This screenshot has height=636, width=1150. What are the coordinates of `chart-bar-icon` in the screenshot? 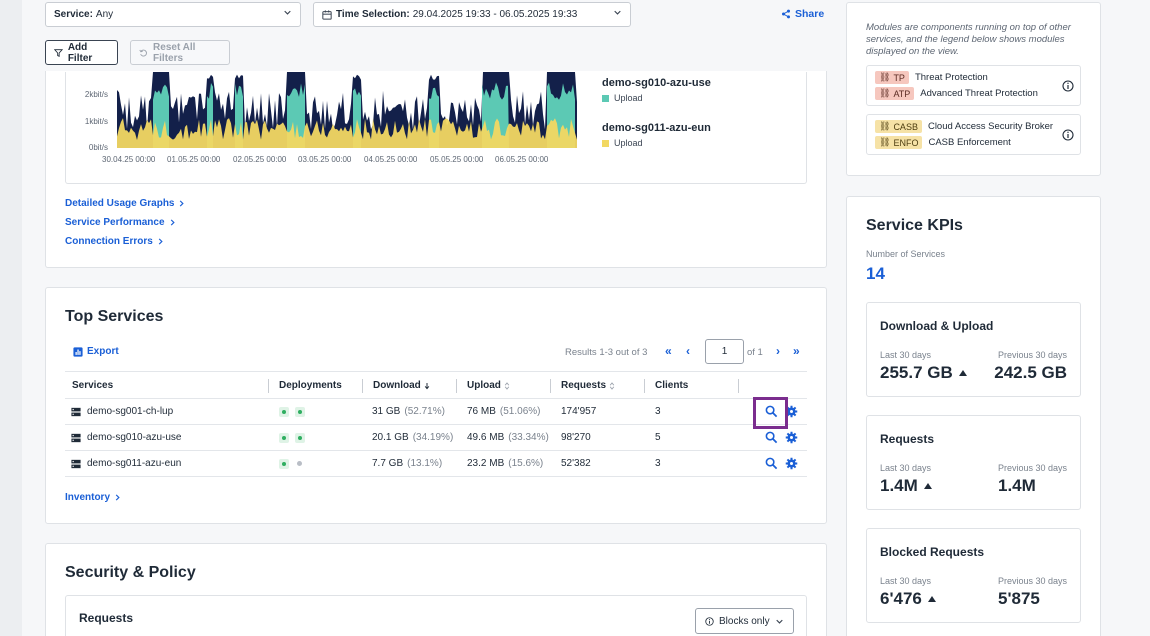 It's located at (78, 351).